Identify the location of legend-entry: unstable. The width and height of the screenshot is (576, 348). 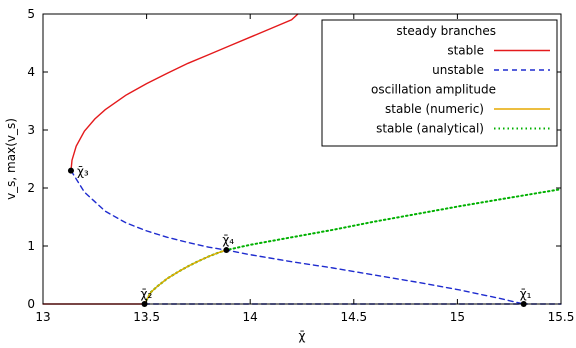
(458, 70).